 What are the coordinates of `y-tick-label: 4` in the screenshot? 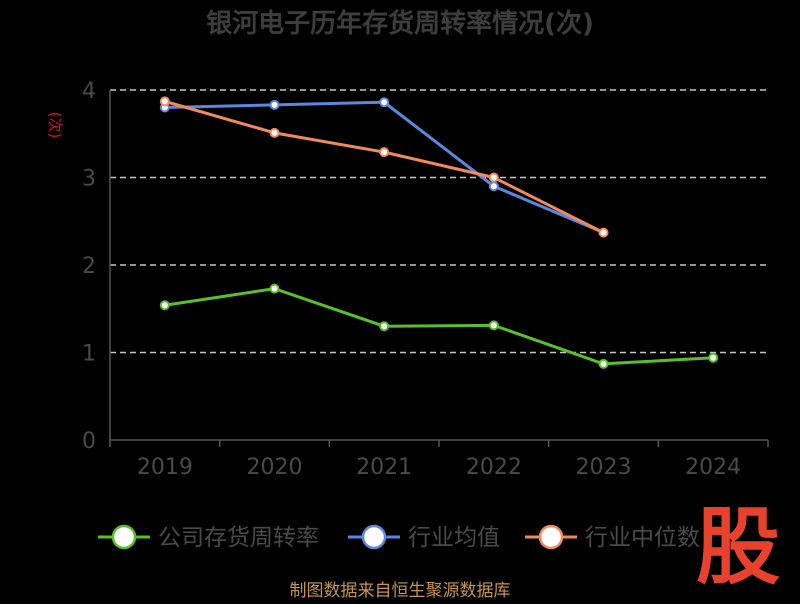 It's located at (89, 91).